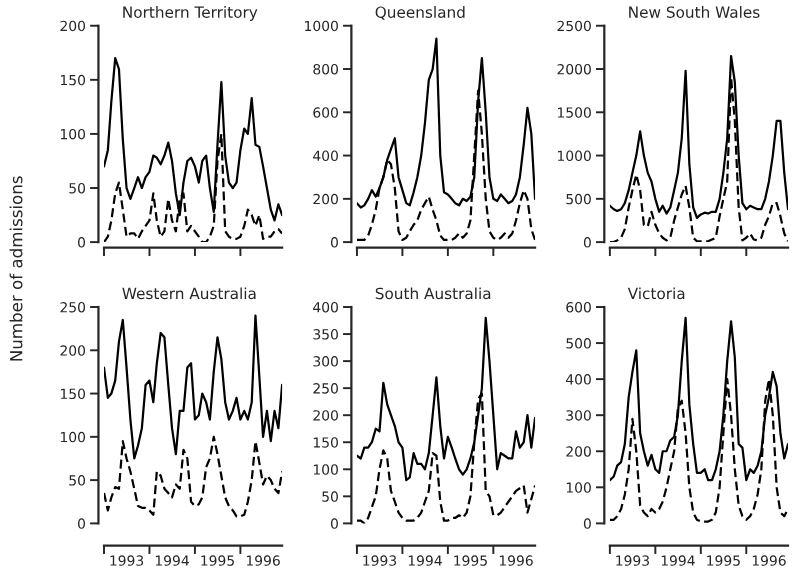 Image resolution: width=800 pixels, height=572 pixels. What do you see at coordinates (16, 268) in the screenshot?
I see `y-axis-title: Number of admissions` at bounding box center [16, 268].